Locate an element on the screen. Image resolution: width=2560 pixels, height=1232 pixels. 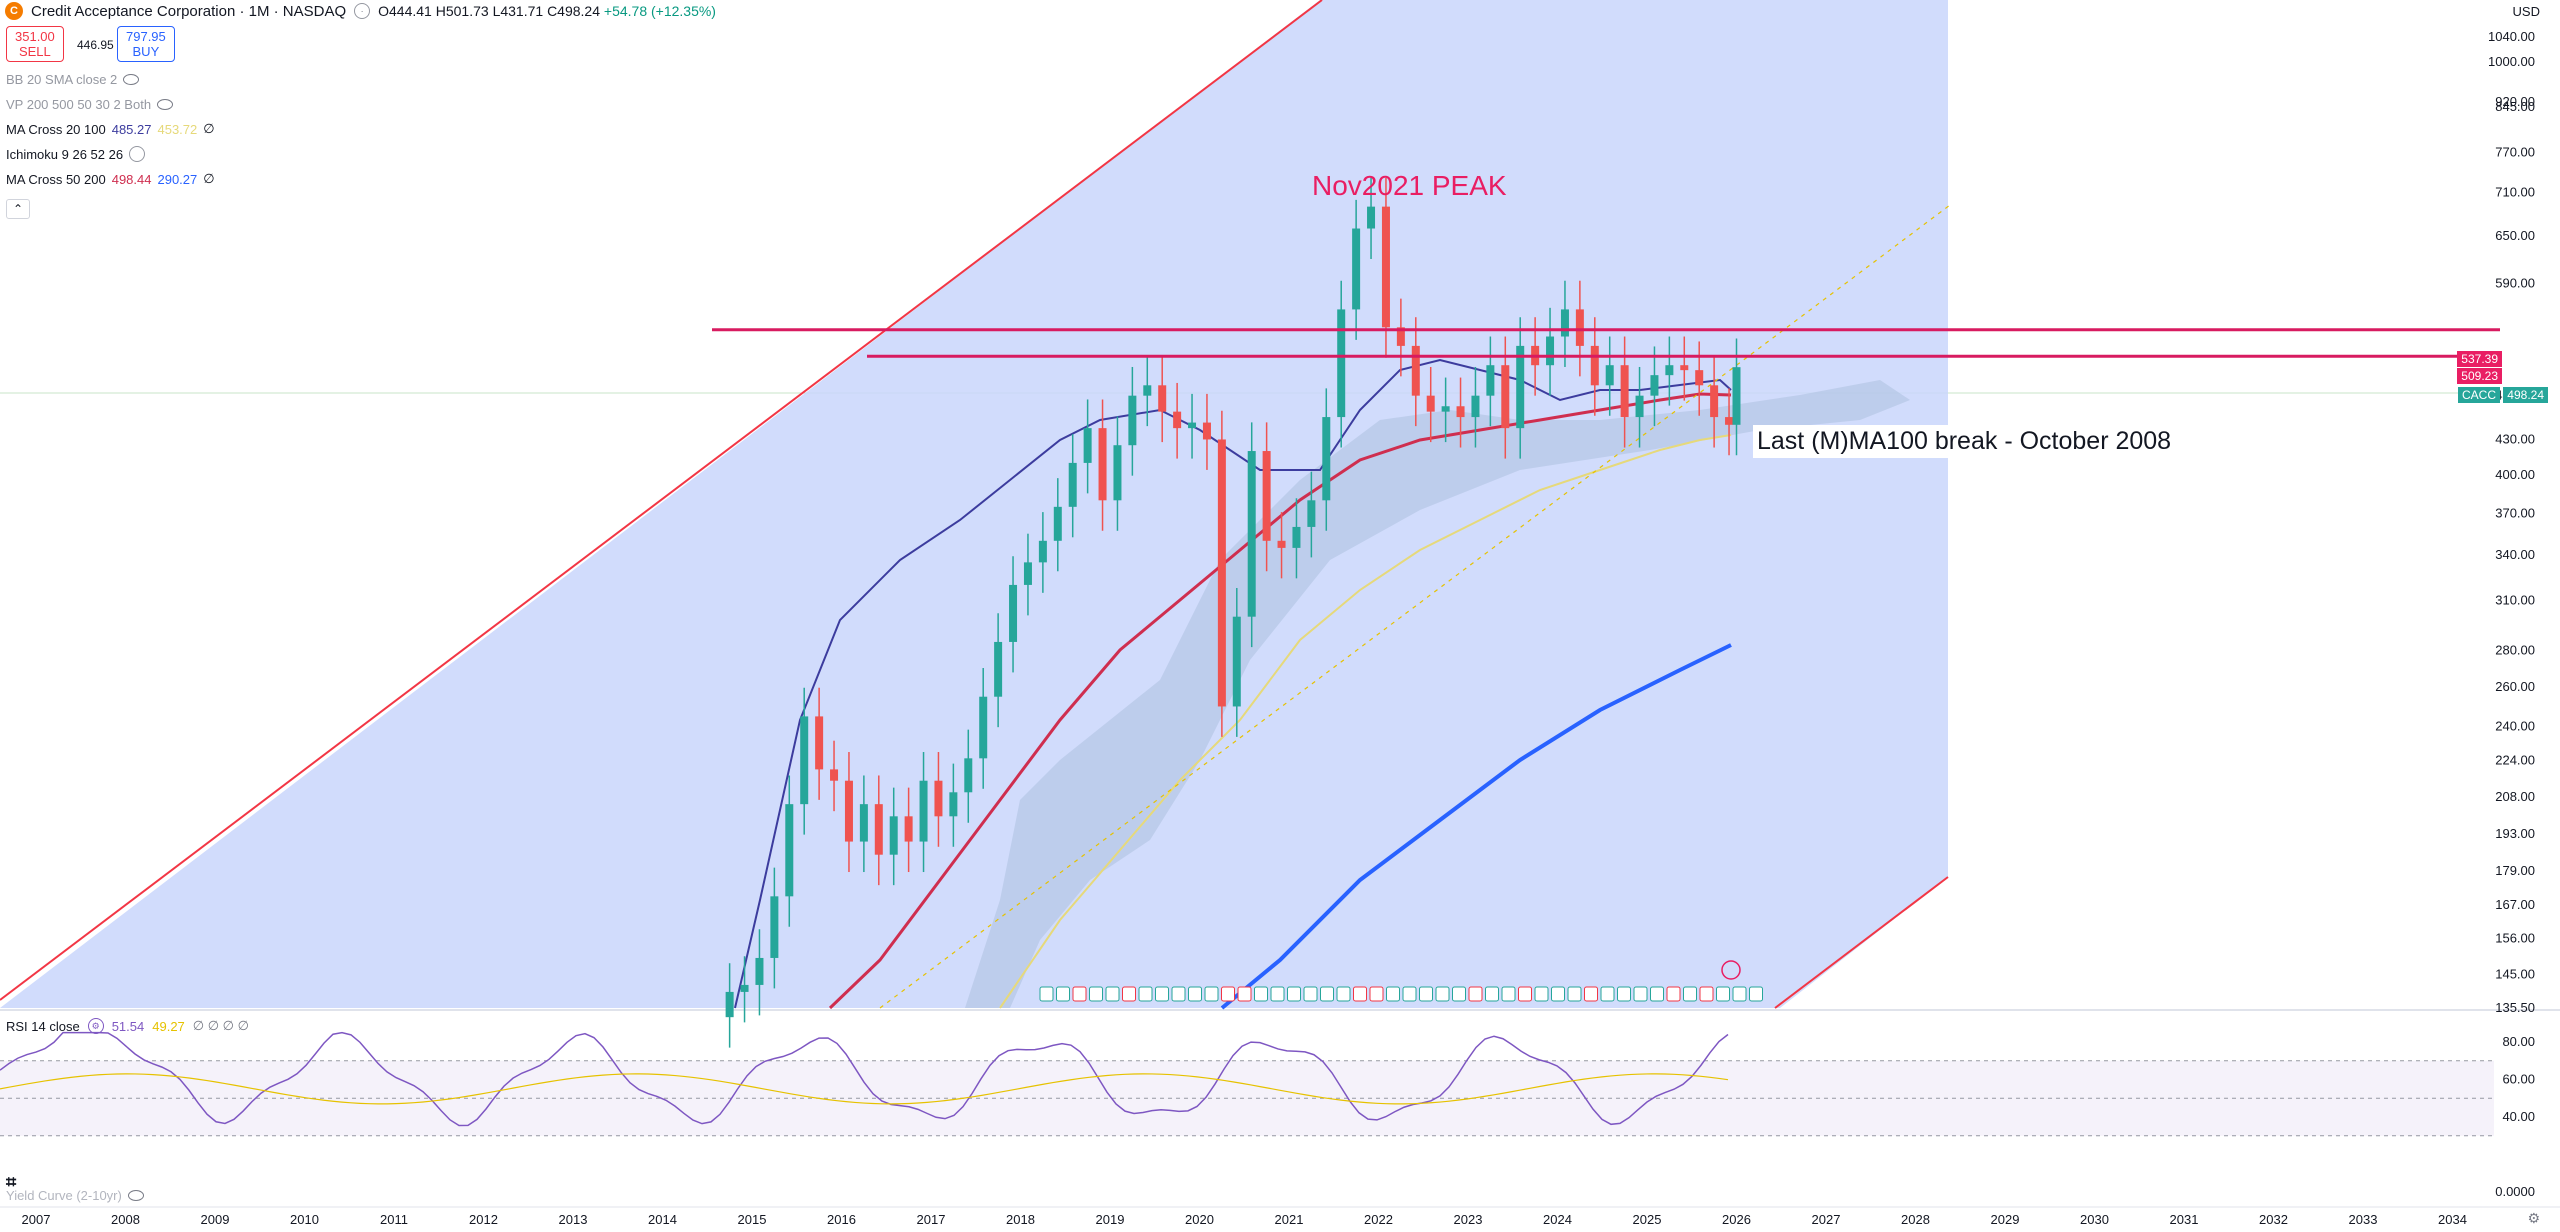
x-tick-label: 2020 is located at coordinates (1199, 1219).